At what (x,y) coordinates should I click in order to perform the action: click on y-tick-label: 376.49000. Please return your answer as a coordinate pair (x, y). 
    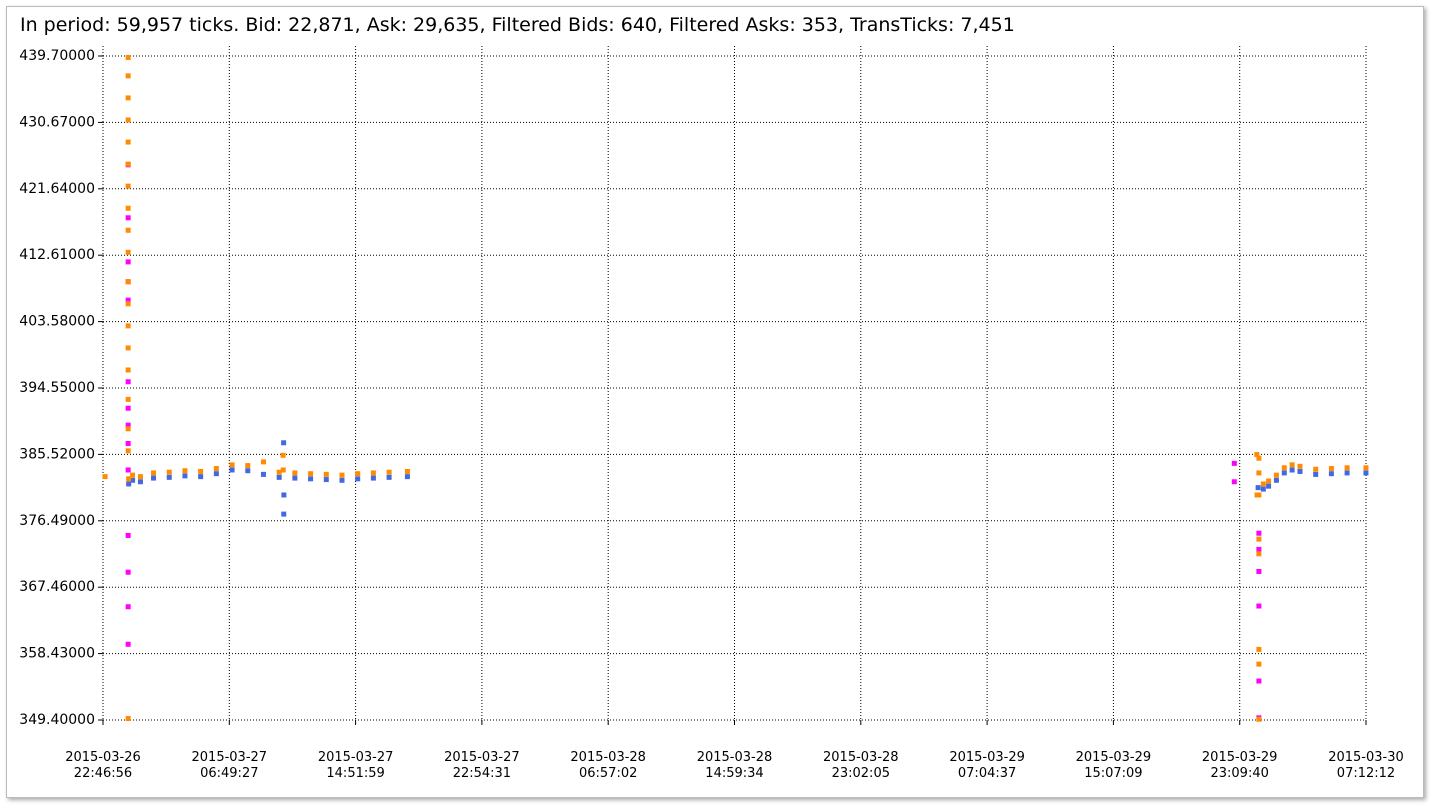
    Looking at the image, I should click on (57, 521).